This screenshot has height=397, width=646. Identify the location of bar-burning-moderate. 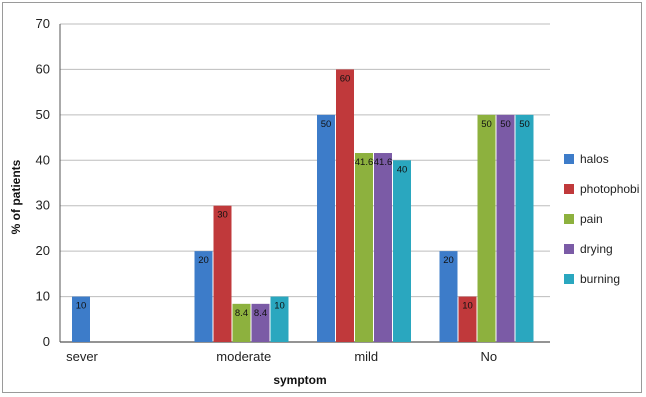
(279, 319).